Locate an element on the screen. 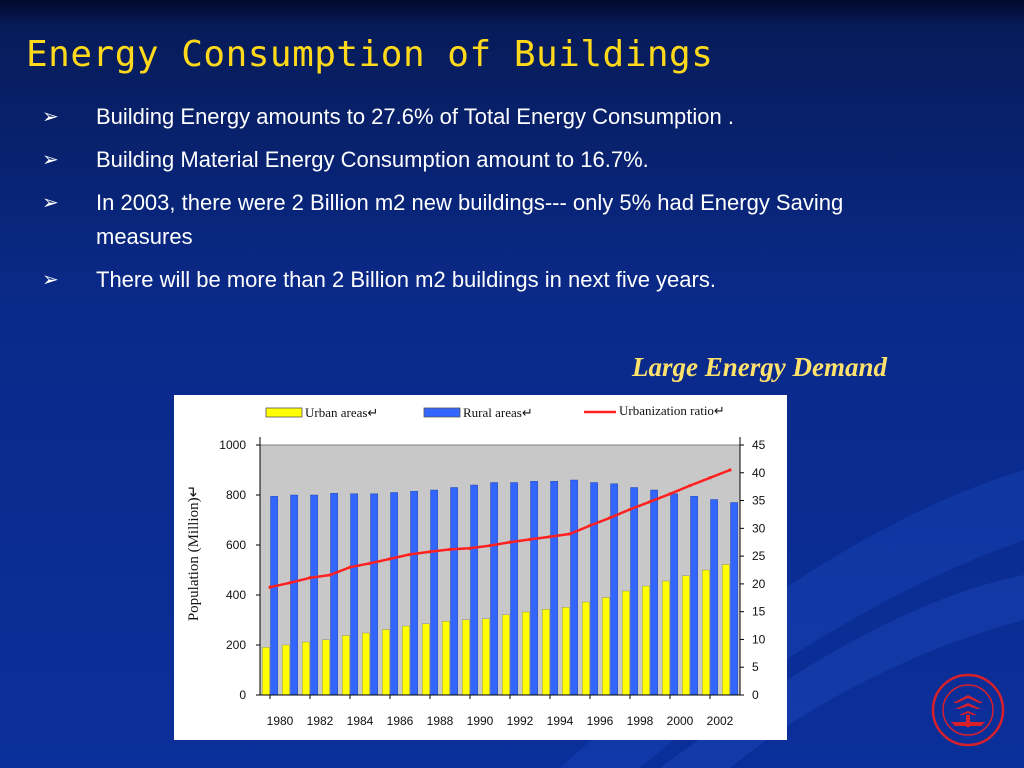  y2-tick-label: 25 is located at coordinates (759, 556).